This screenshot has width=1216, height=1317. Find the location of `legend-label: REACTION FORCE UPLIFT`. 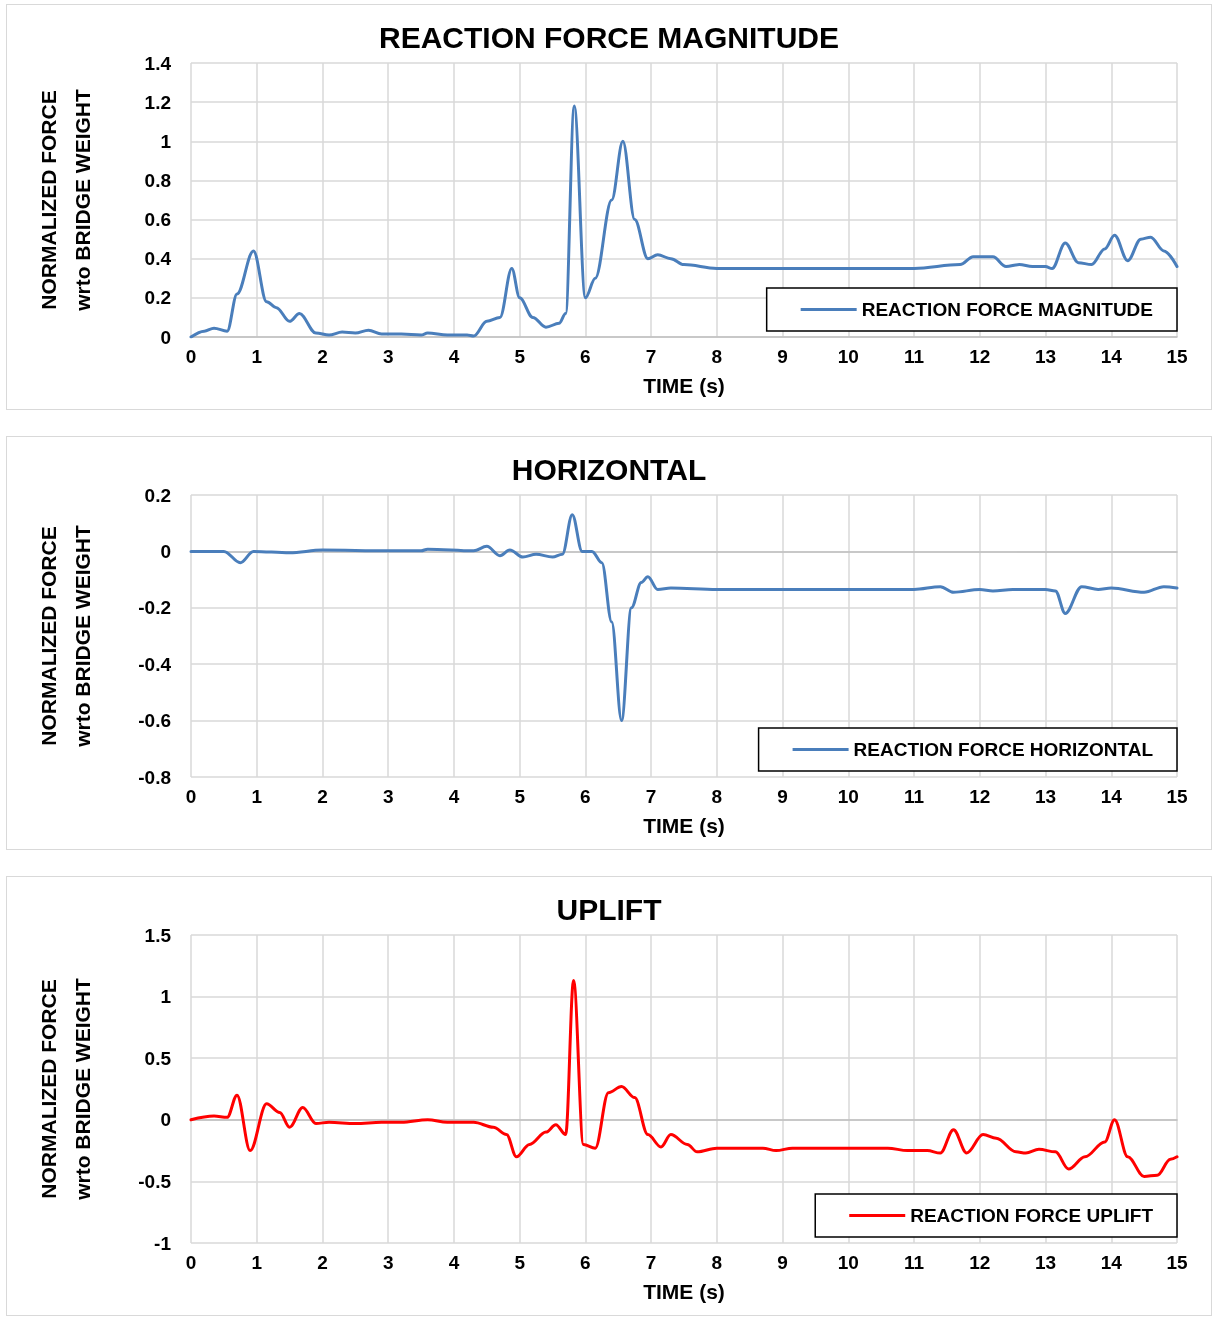

legend-label: REACTION FORCE UPLIFT is located at coordinates (1032, 1215).